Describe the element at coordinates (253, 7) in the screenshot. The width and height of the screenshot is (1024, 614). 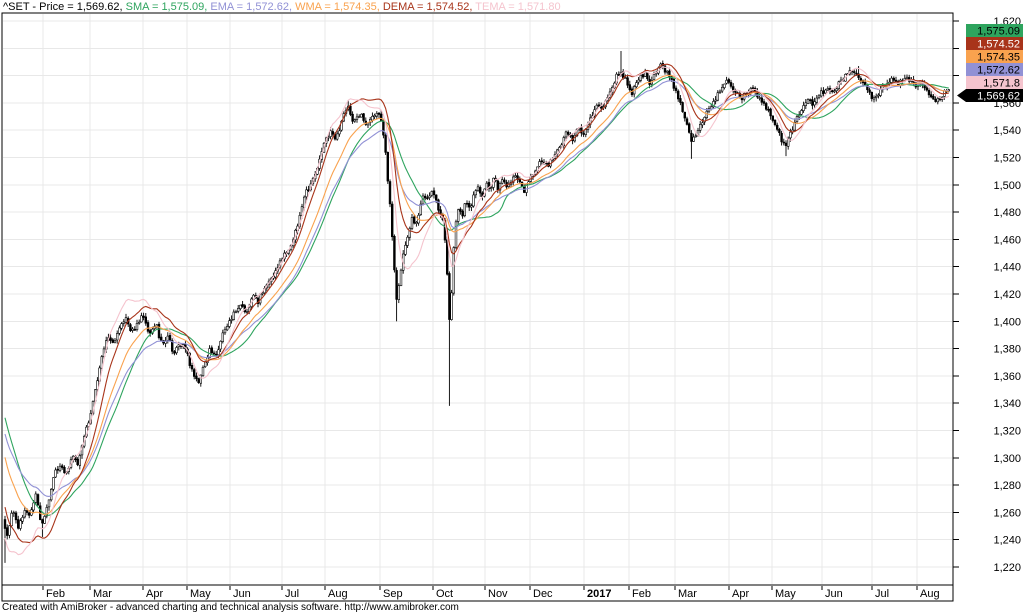
I see `title-segment-EMA: EMA = 1,572.62,` at that location.